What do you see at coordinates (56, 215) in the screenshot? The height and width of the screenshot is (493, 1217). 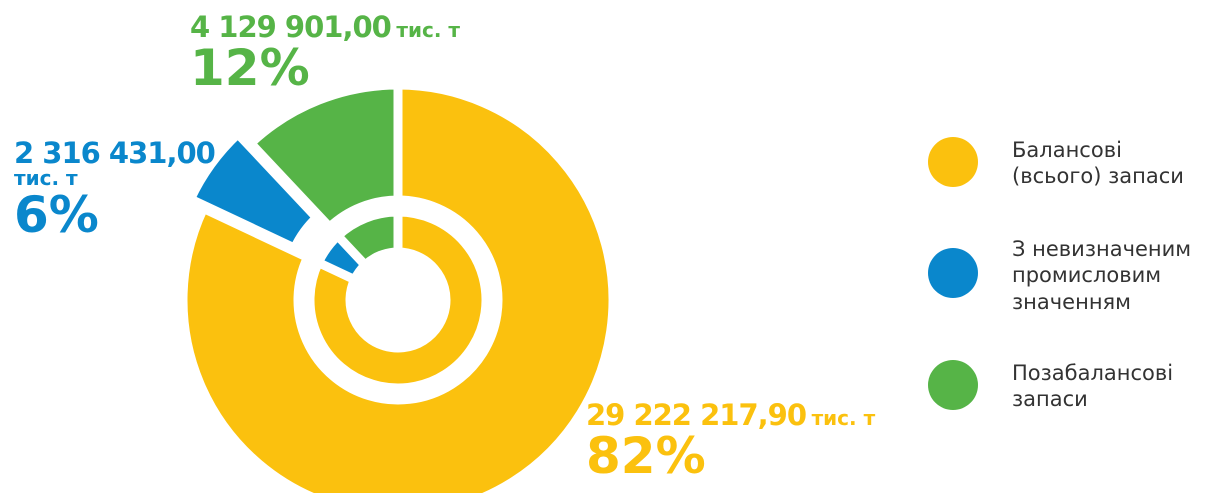 I see `percent: 6%` at bounding box center [56, 215].